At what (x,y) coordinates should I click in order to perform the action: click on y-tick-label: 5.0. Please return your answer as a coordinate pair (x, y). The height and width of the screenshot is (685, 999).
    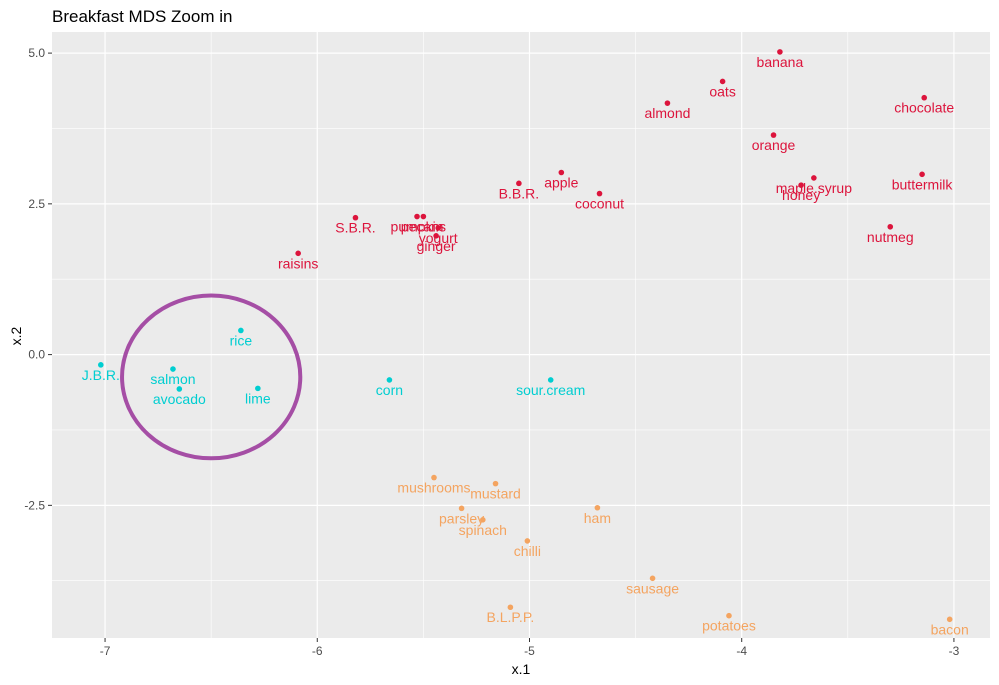
    Looking at the image, I should click on (36, 53).